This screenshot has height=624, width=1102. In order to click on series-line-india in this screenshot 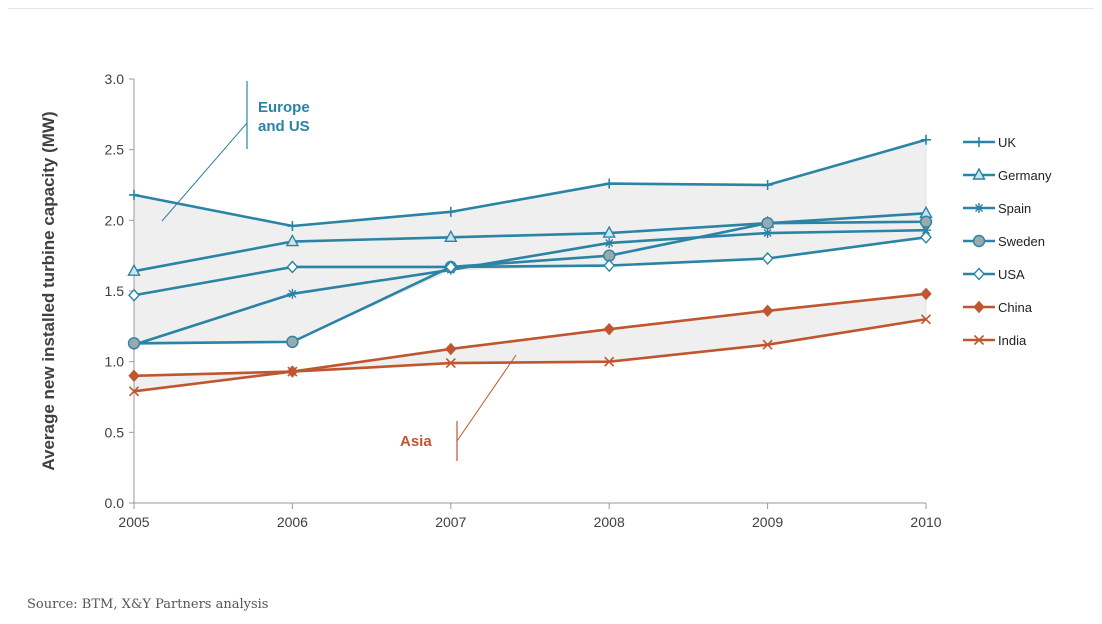, I will do `click(530, 355)`.